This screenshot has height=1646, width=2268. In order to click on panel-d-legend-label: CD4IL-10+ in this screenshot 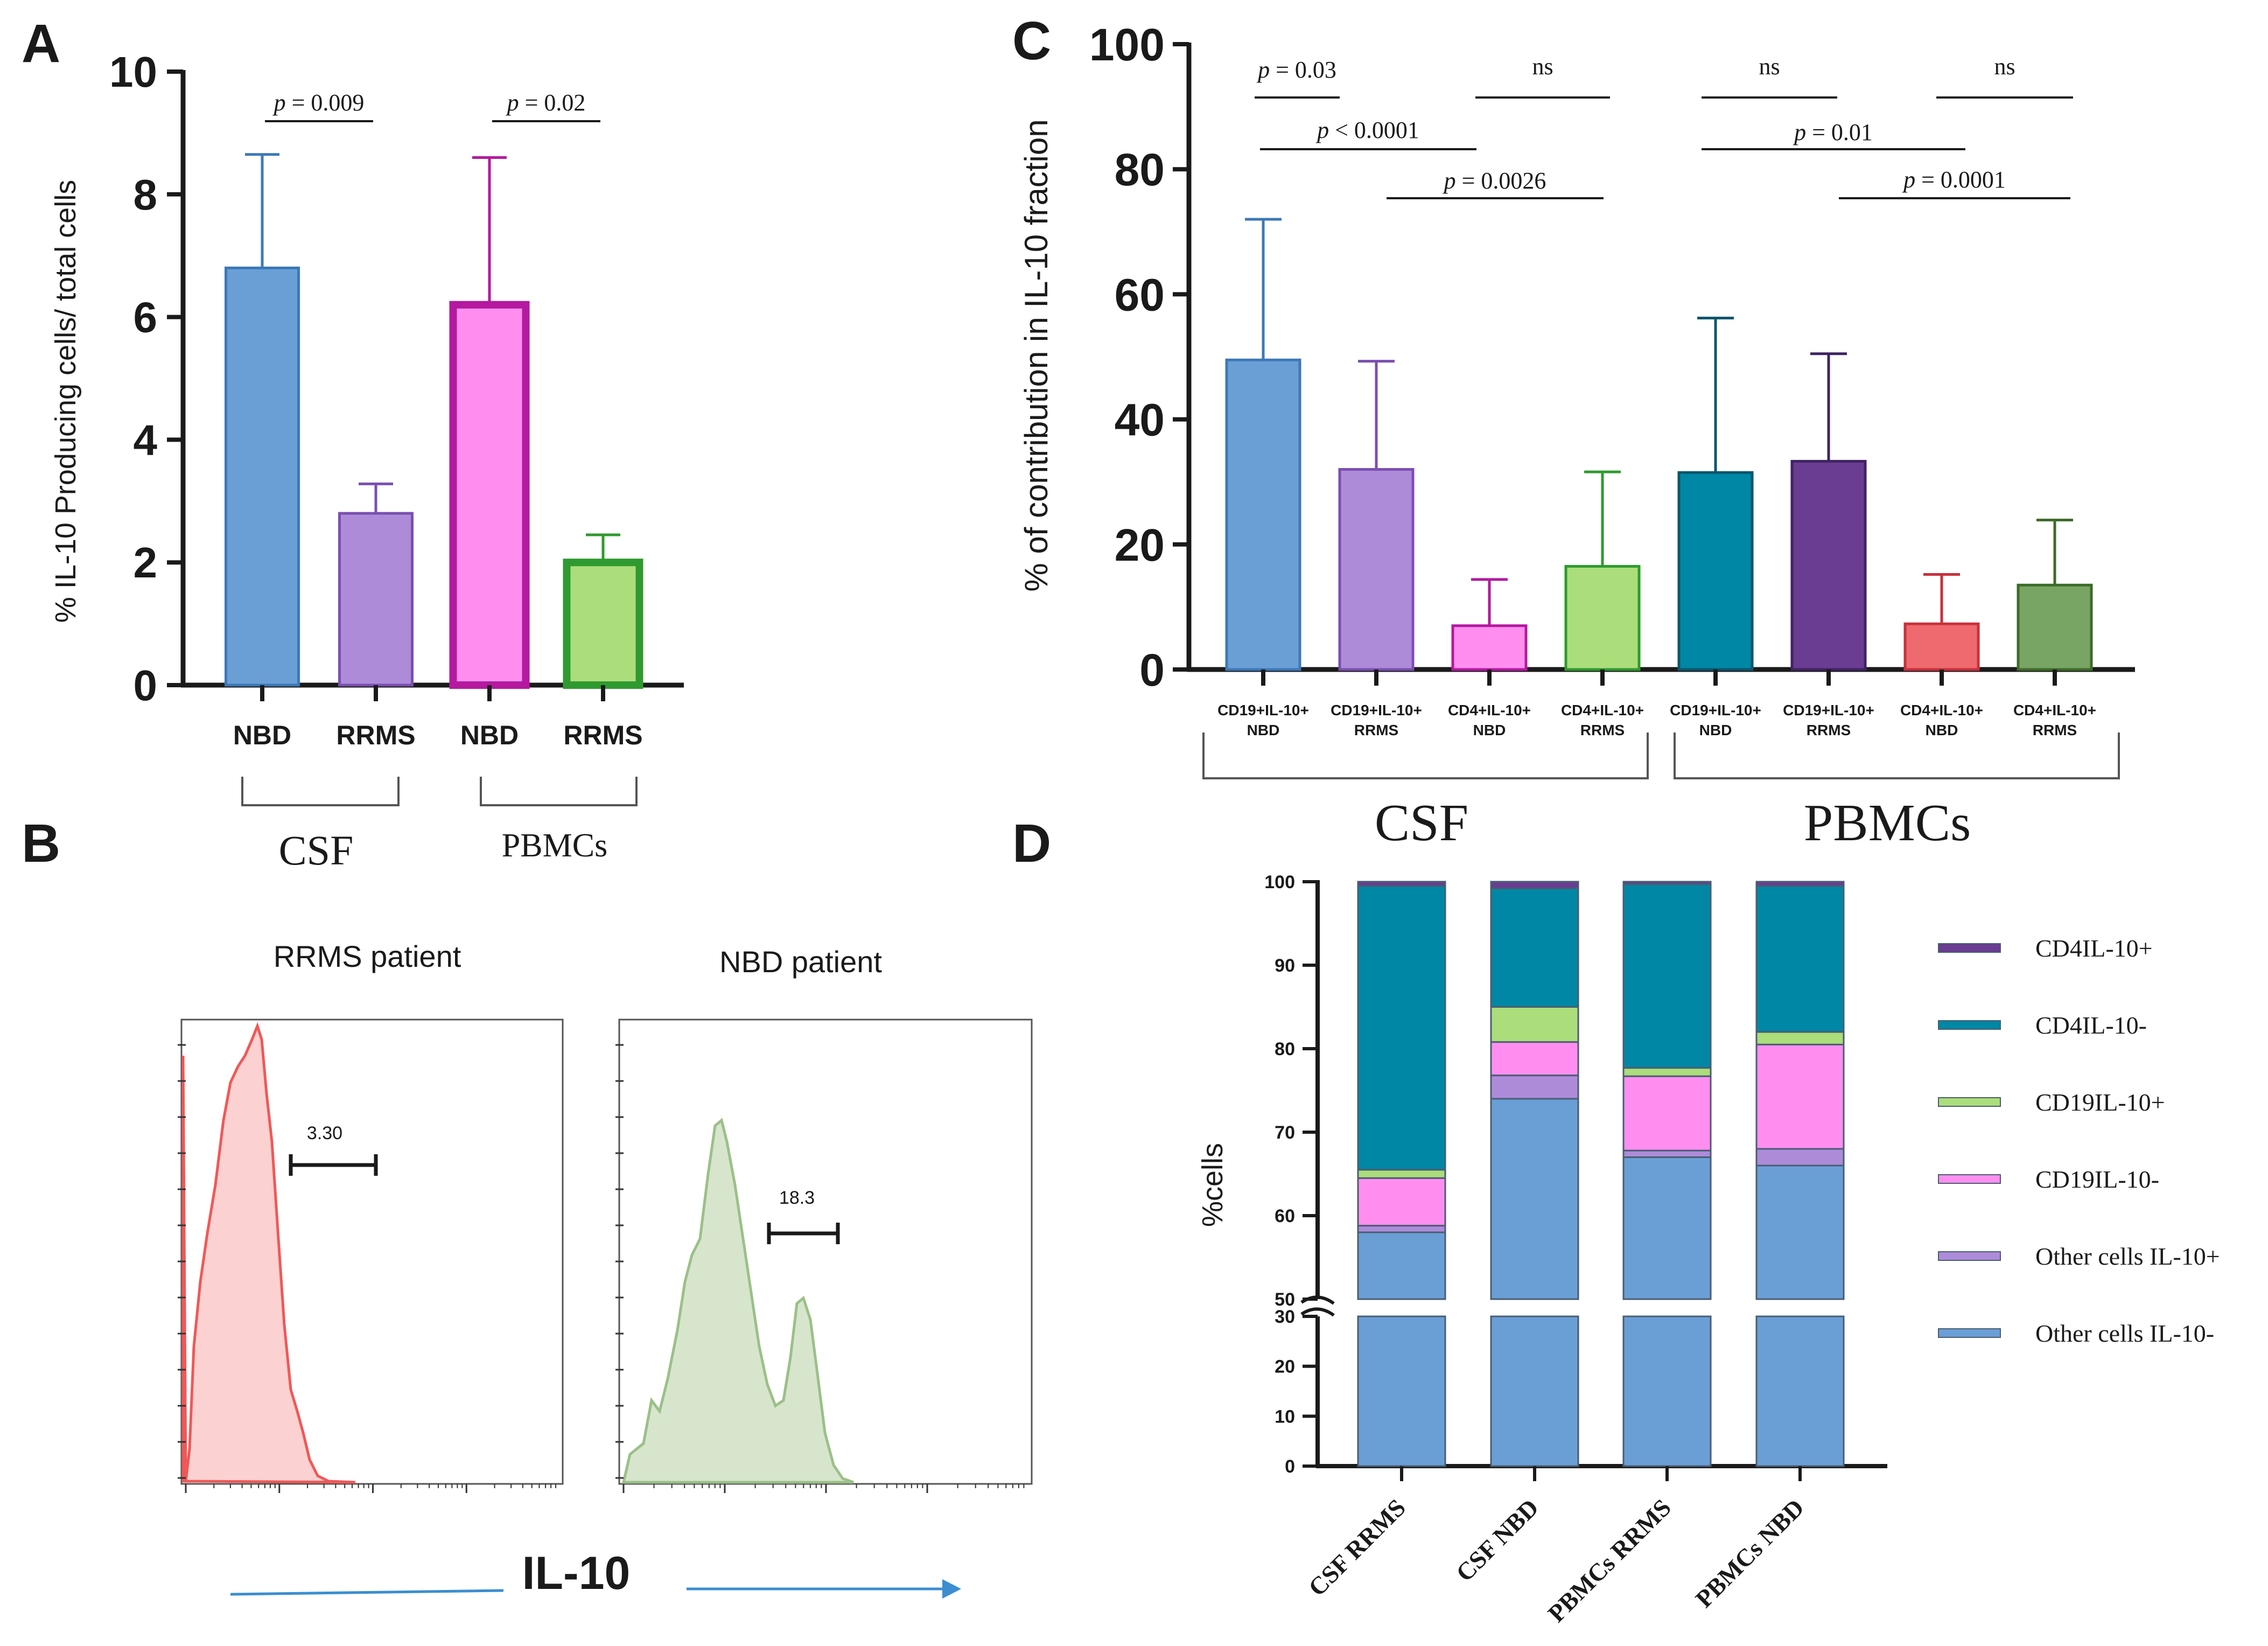, I will do `click(2094, 948)`.